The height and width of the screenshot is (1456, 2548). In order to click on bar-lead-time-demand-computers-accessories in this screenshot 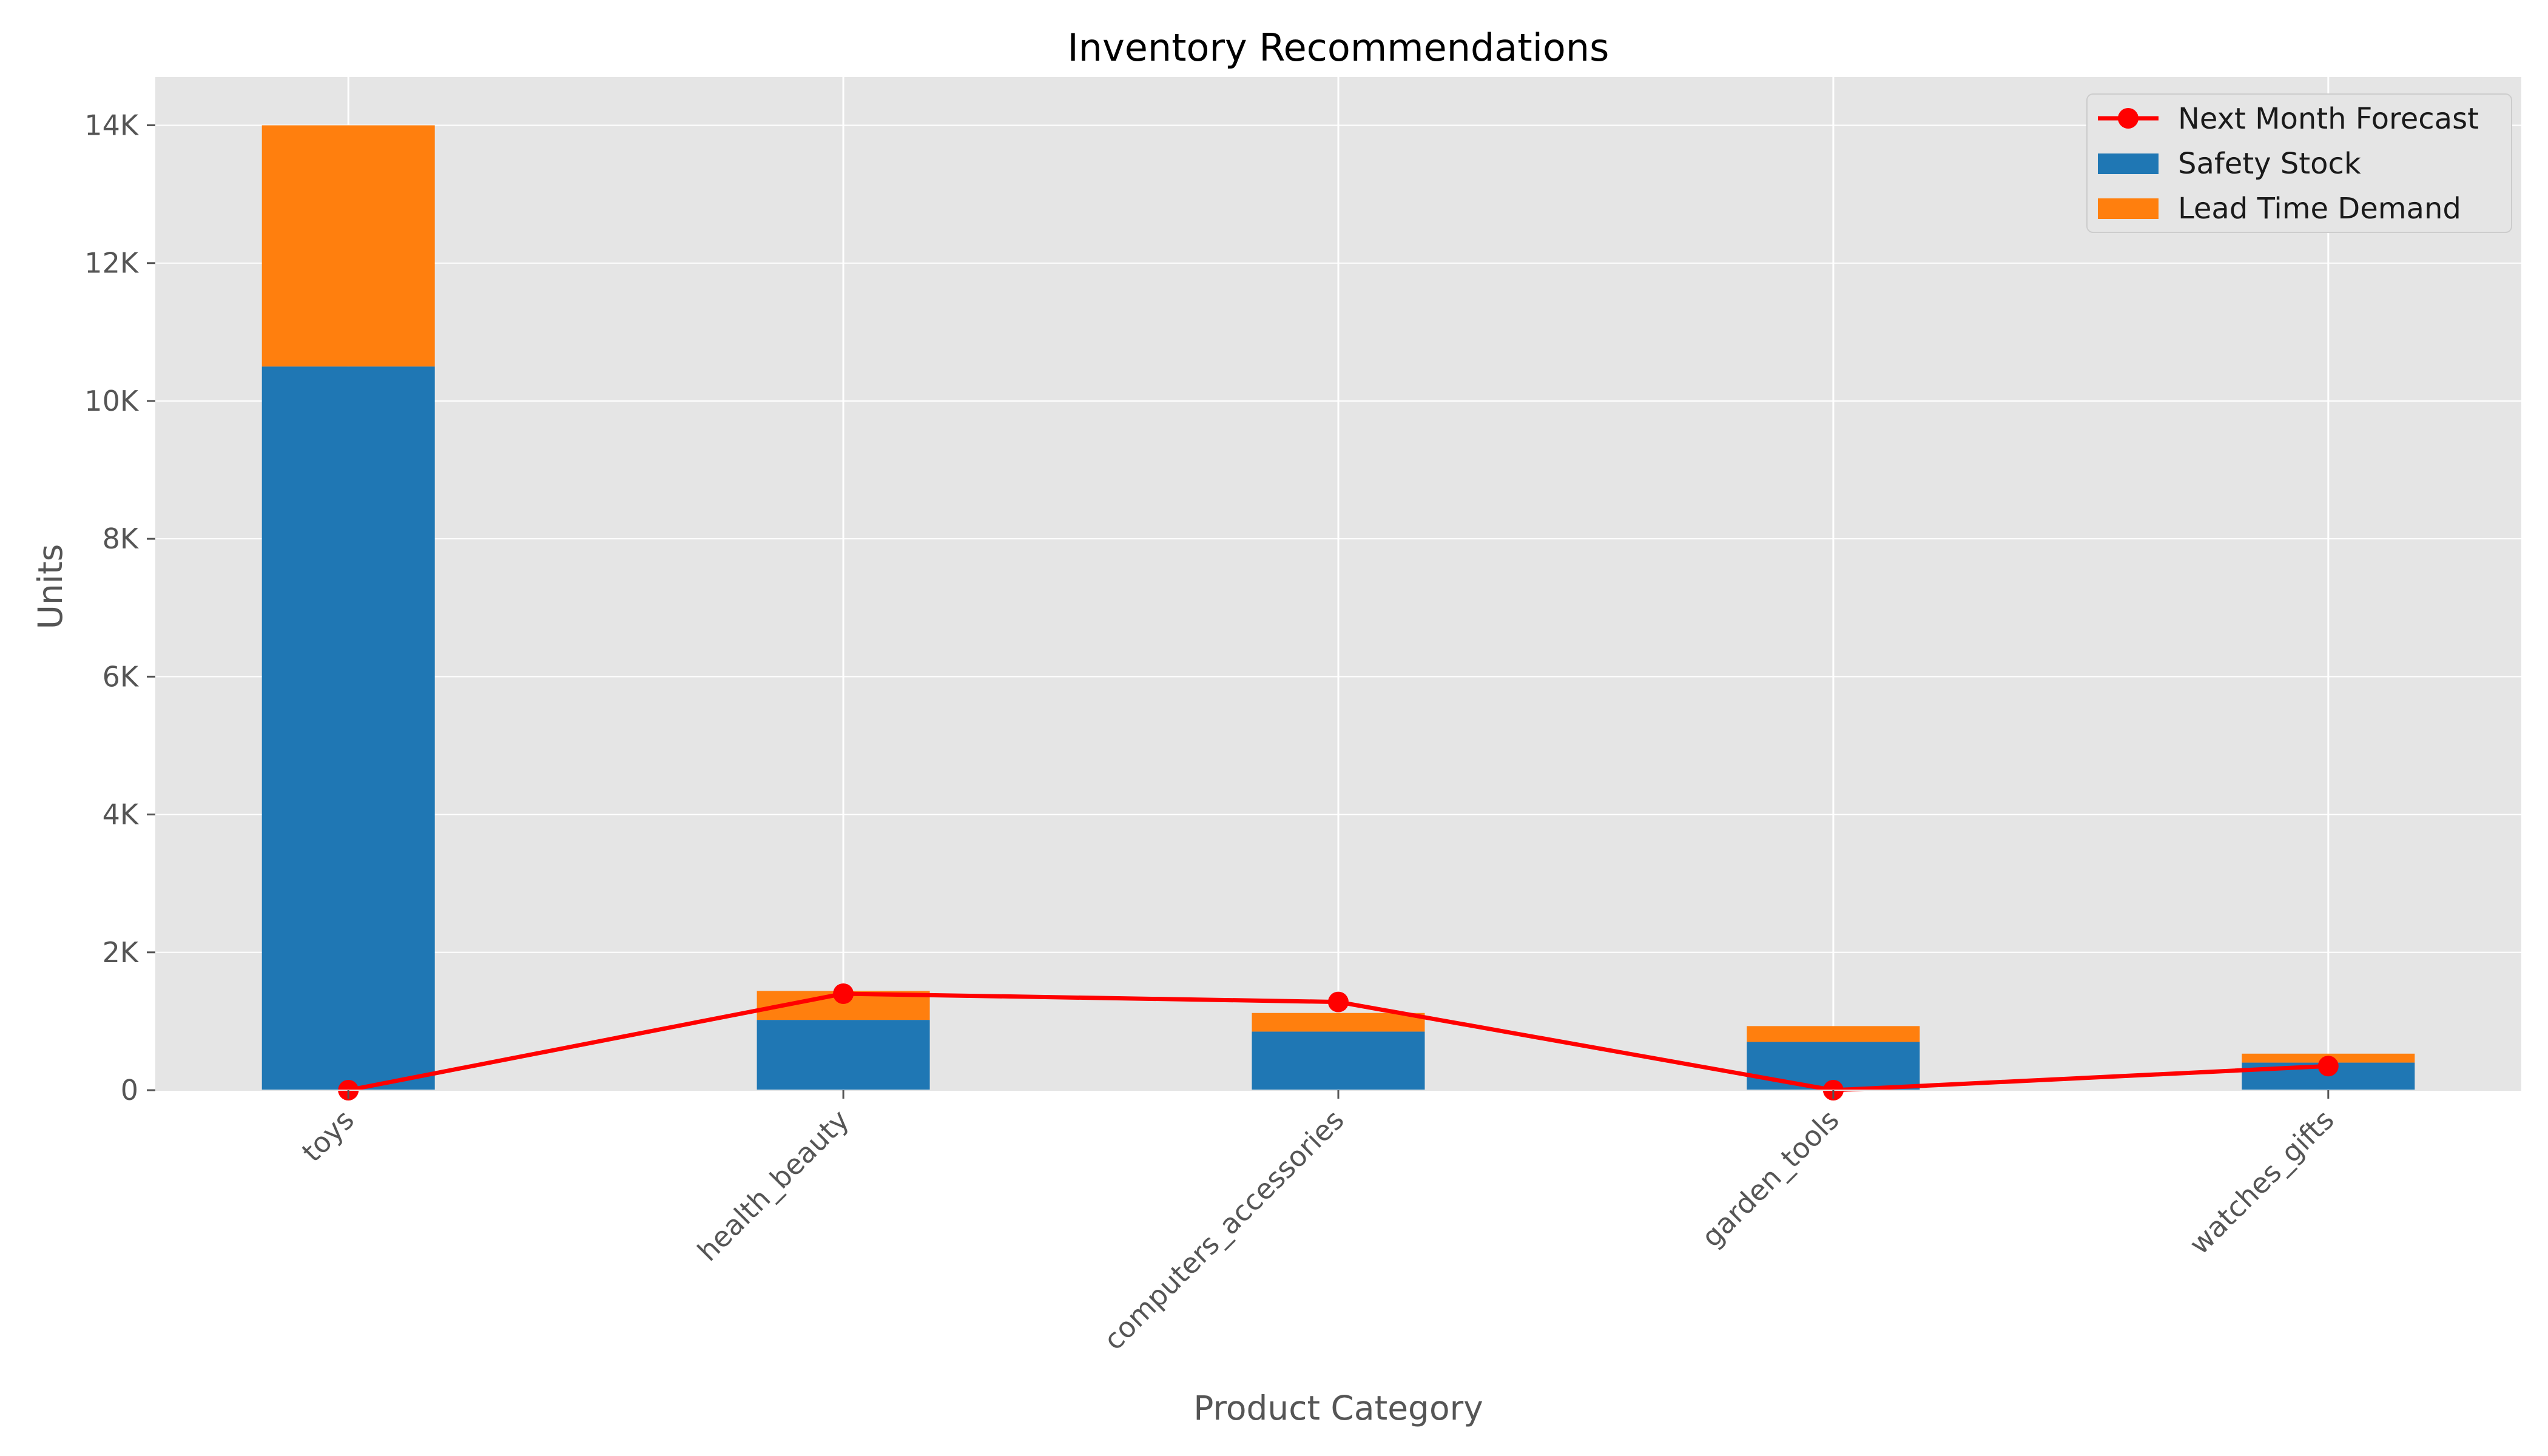, I will do `click(1338, 1022)`.